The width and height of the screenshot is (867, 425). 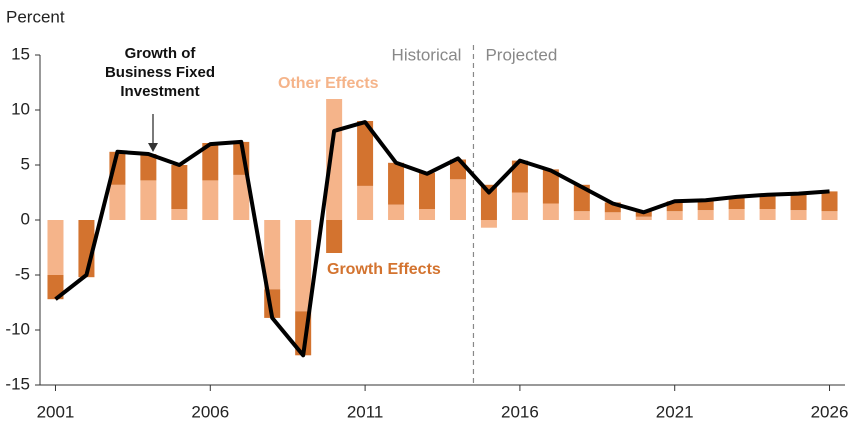 What do you see at coordinates (153, 147) in the screenshot?
I see `annotation-arrowhead` at bounding box center [153, 147].